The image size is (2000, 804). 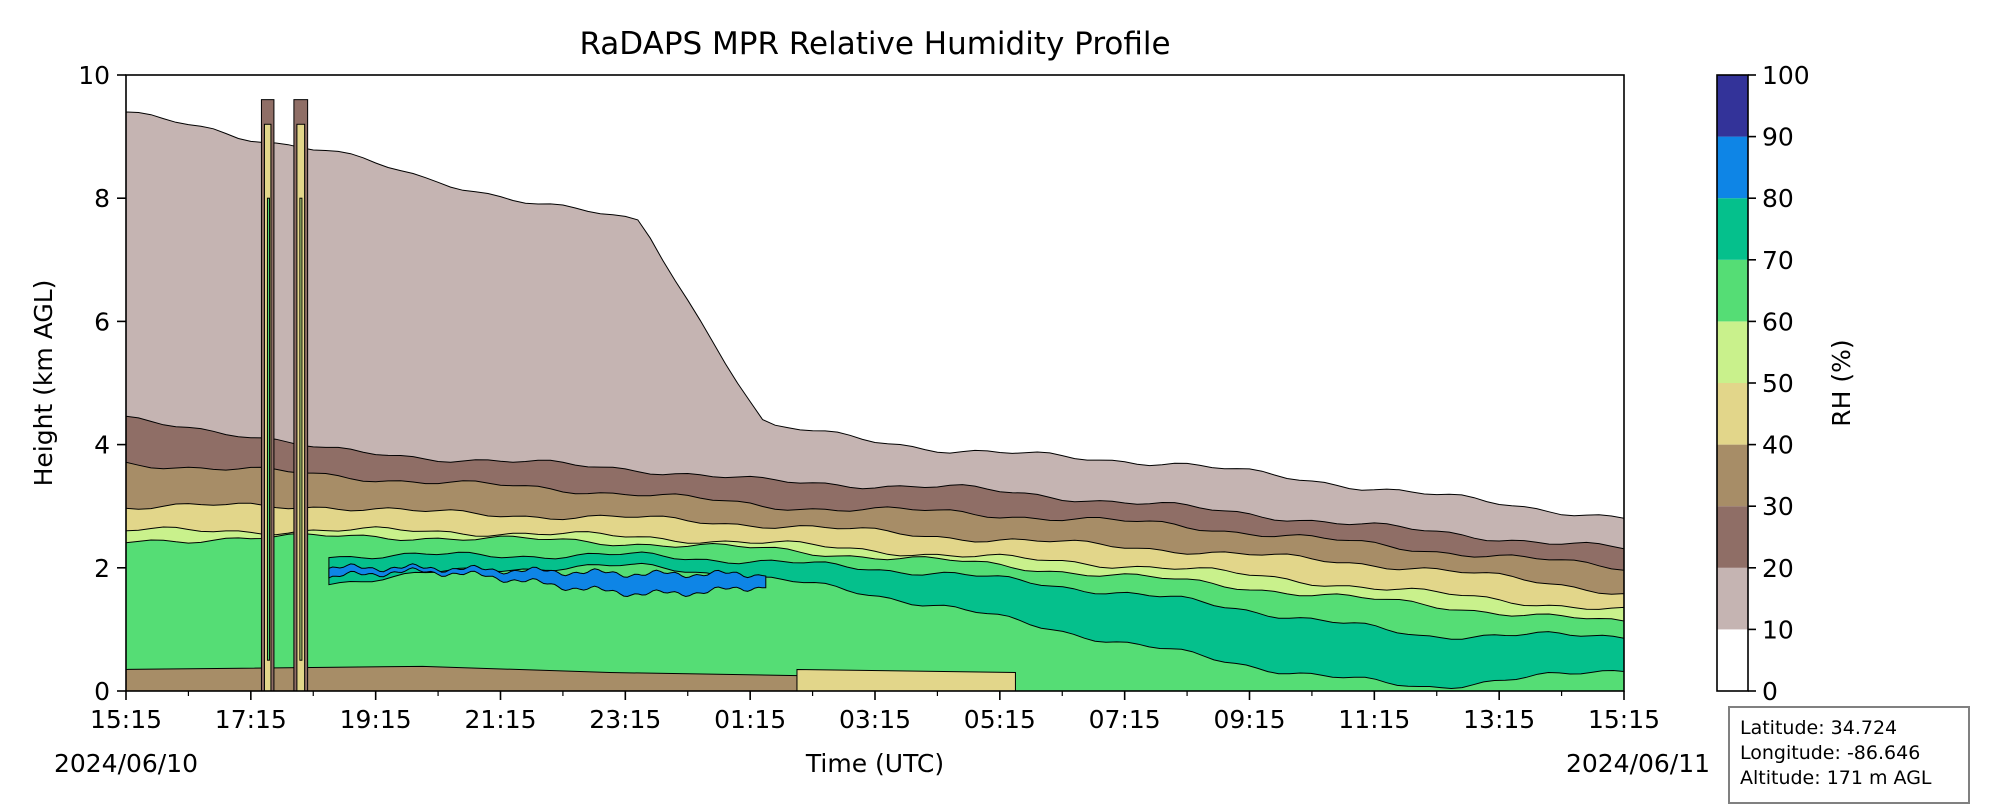 What do you see at coordinates (102, 691) in the screenshot?
I see `y-tick-label: 0` at bounding box center [102, 691].